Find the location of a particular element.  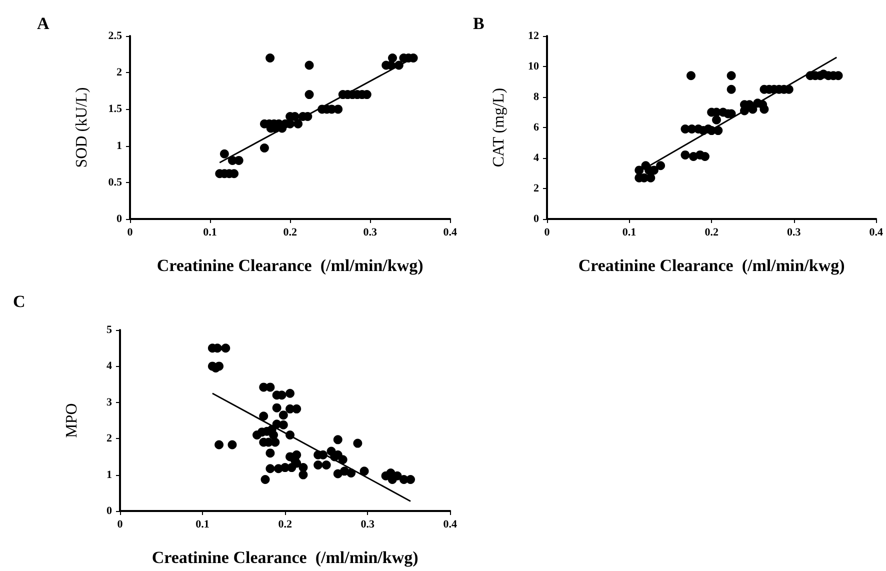

chart-title: C is located at coordinates (19, 301).